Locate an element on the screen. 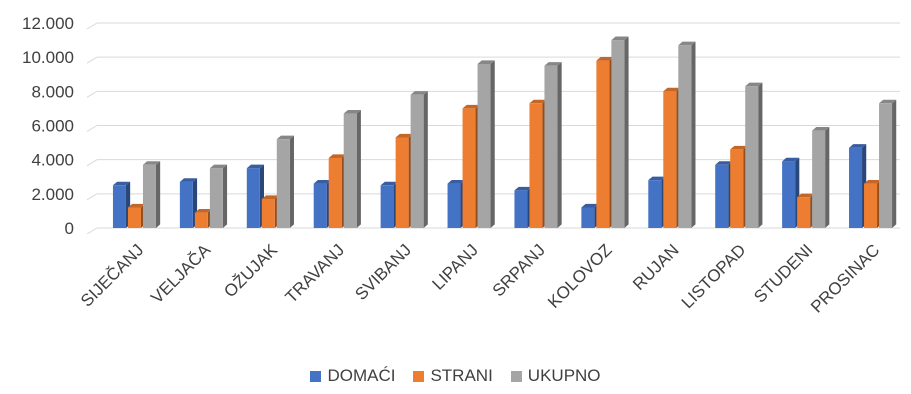  legend-label: STRANI is located at coordinates (461, 375).